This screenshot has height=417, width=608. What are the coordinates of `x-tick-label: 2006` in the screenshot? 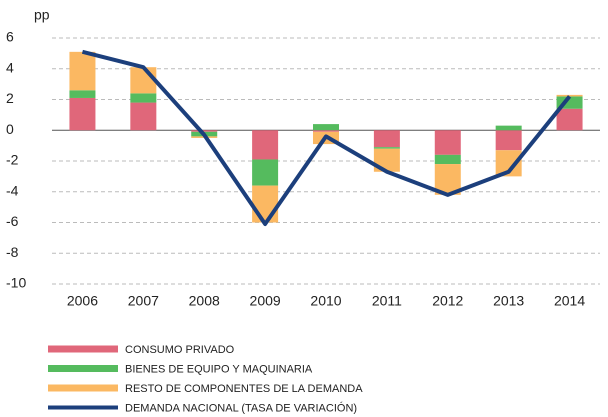 It's located at (82, 301).